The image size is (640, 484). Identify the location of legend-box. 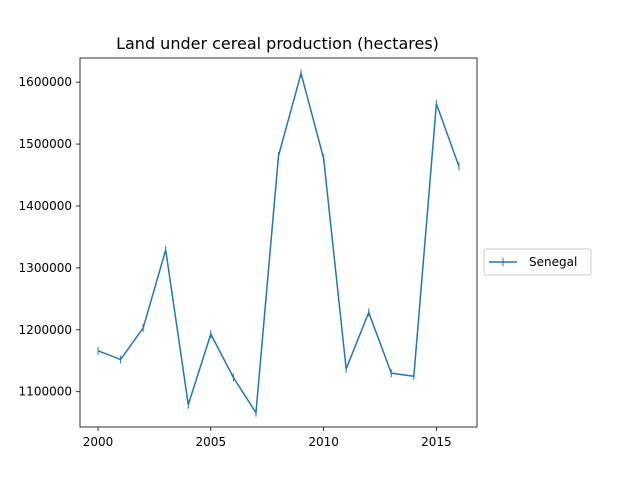
(537, 262).